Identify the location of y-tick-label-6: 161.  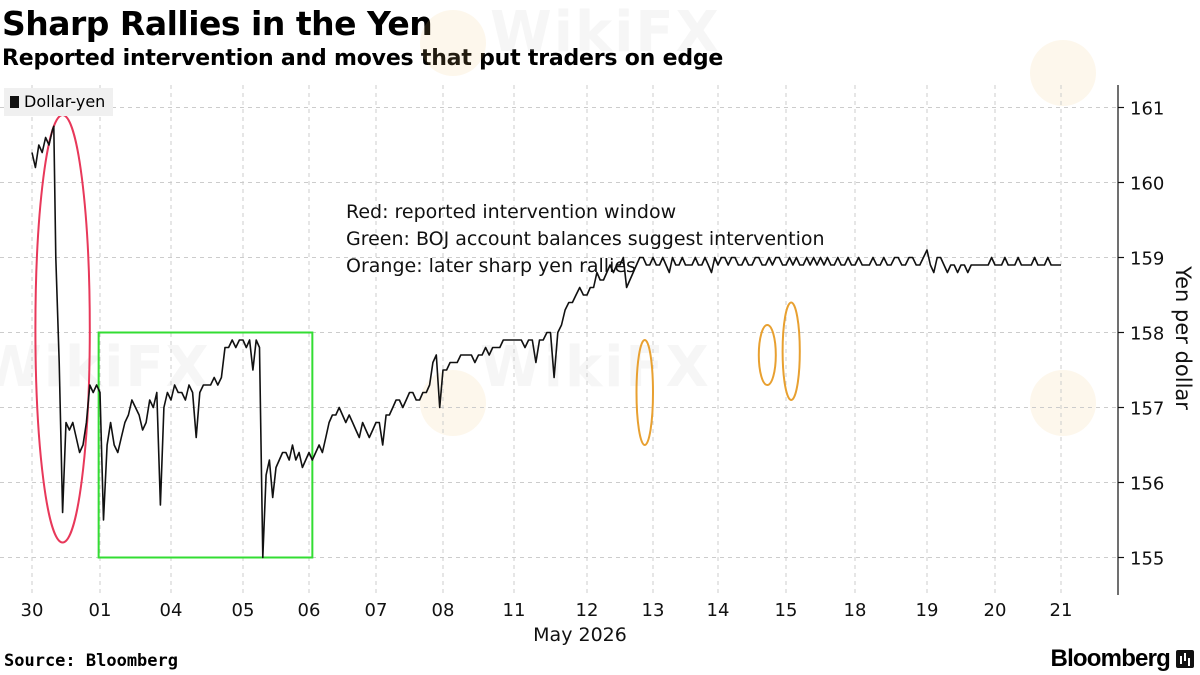
(1147, 109).